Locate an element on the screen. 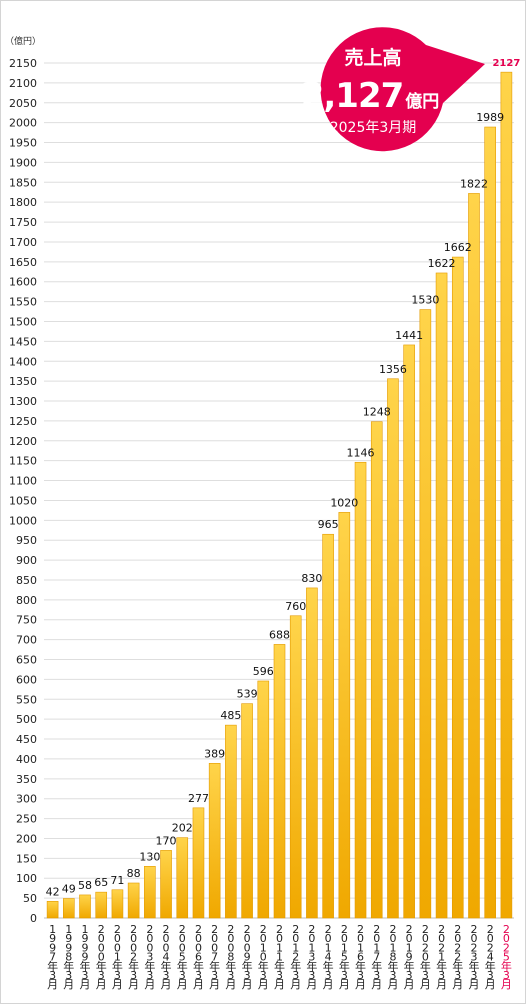  y-tick-label: 1050 is located at coordinates (23, 500).